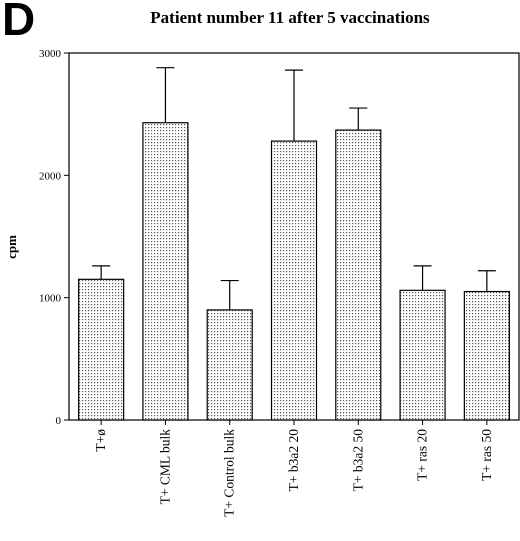 This screenshot has width=520, height=541. I want to click on y-tick-label: 0, so click(59, 421).